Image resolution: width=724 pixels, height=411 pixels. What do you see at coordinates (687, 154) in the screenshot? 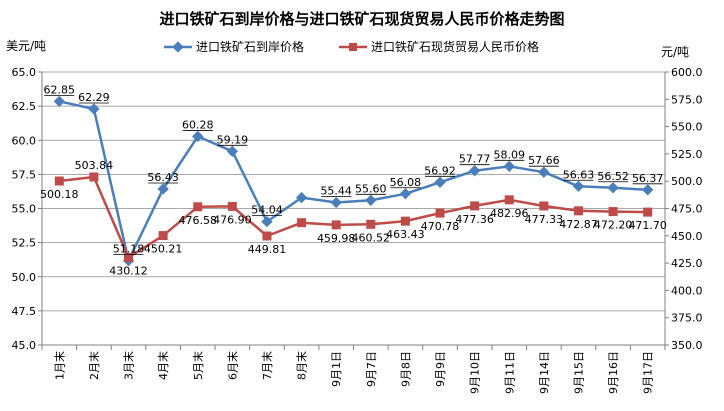
I see `right-axis-tick-label: 525.0` at bounding box center [687, 154].